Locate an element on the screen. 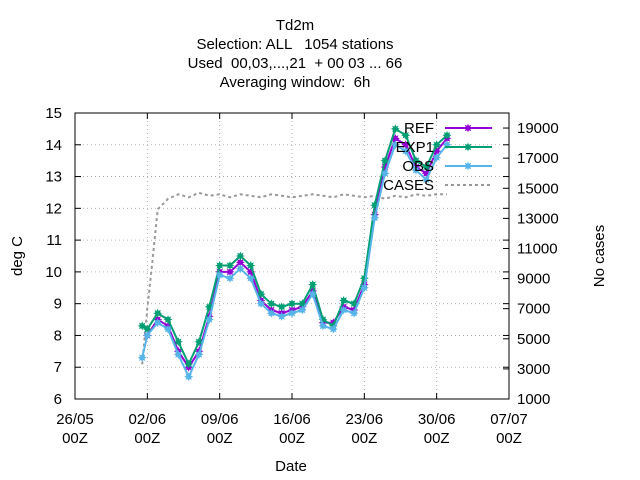 This screenshot has width=640, height=480. y-tick-label: 15 is located at coordinates (53, 113).